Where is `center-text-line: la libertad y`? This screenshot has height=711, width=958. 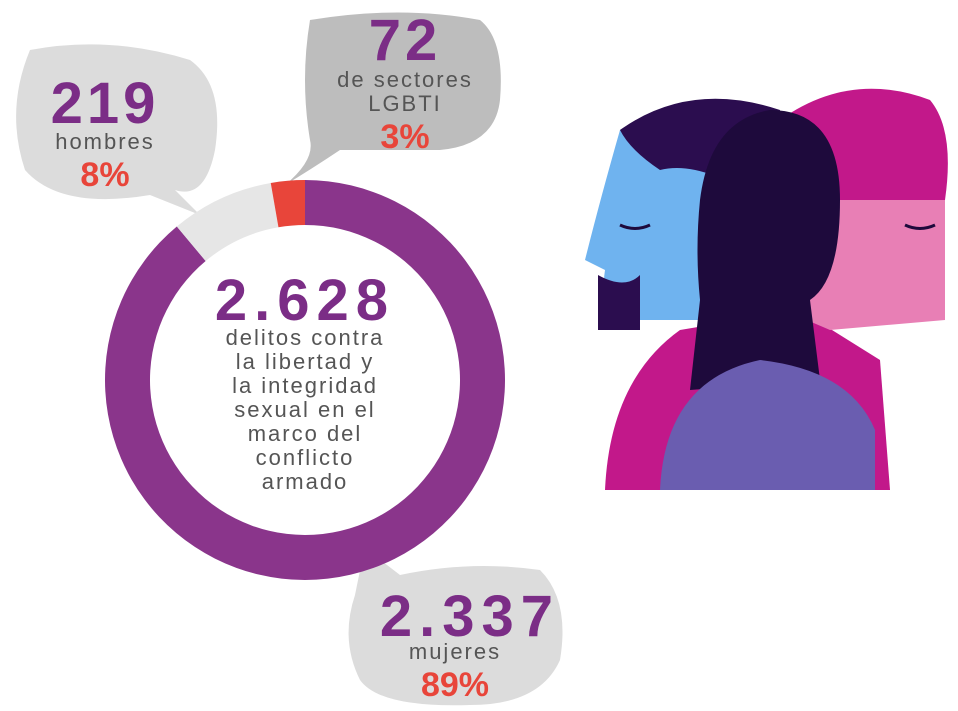 center-text-line: la libertad y is located at coordinates (305, 361).